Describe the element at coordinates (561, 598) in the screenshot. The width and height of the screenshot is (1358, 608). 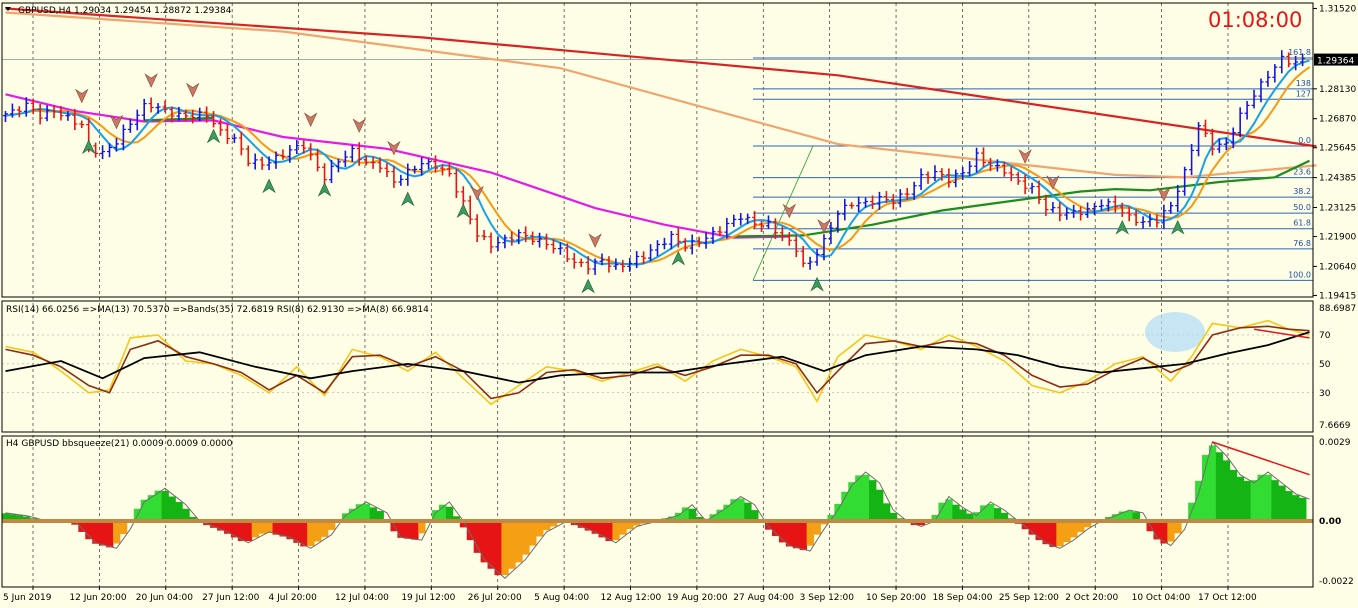
I see `time-tick-label: 5 Aug 04:00` at that location.